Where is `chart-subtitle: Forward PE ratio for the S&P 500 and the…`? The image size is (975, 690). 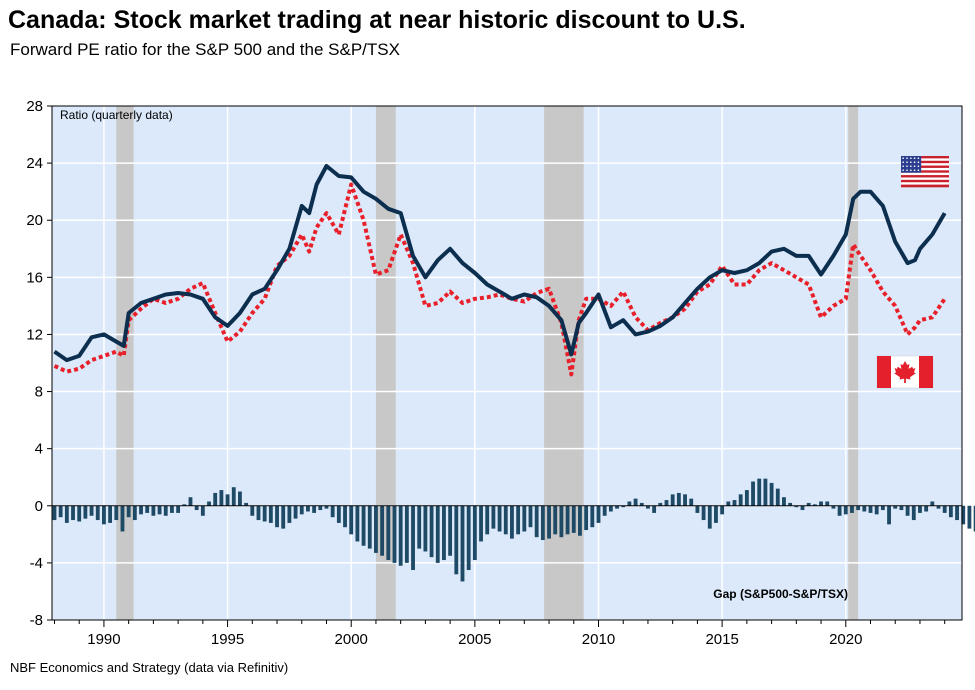
chart-subtitle: Forward PE ratio for the S&P 500 and the… is located at coordinates (205, 49).